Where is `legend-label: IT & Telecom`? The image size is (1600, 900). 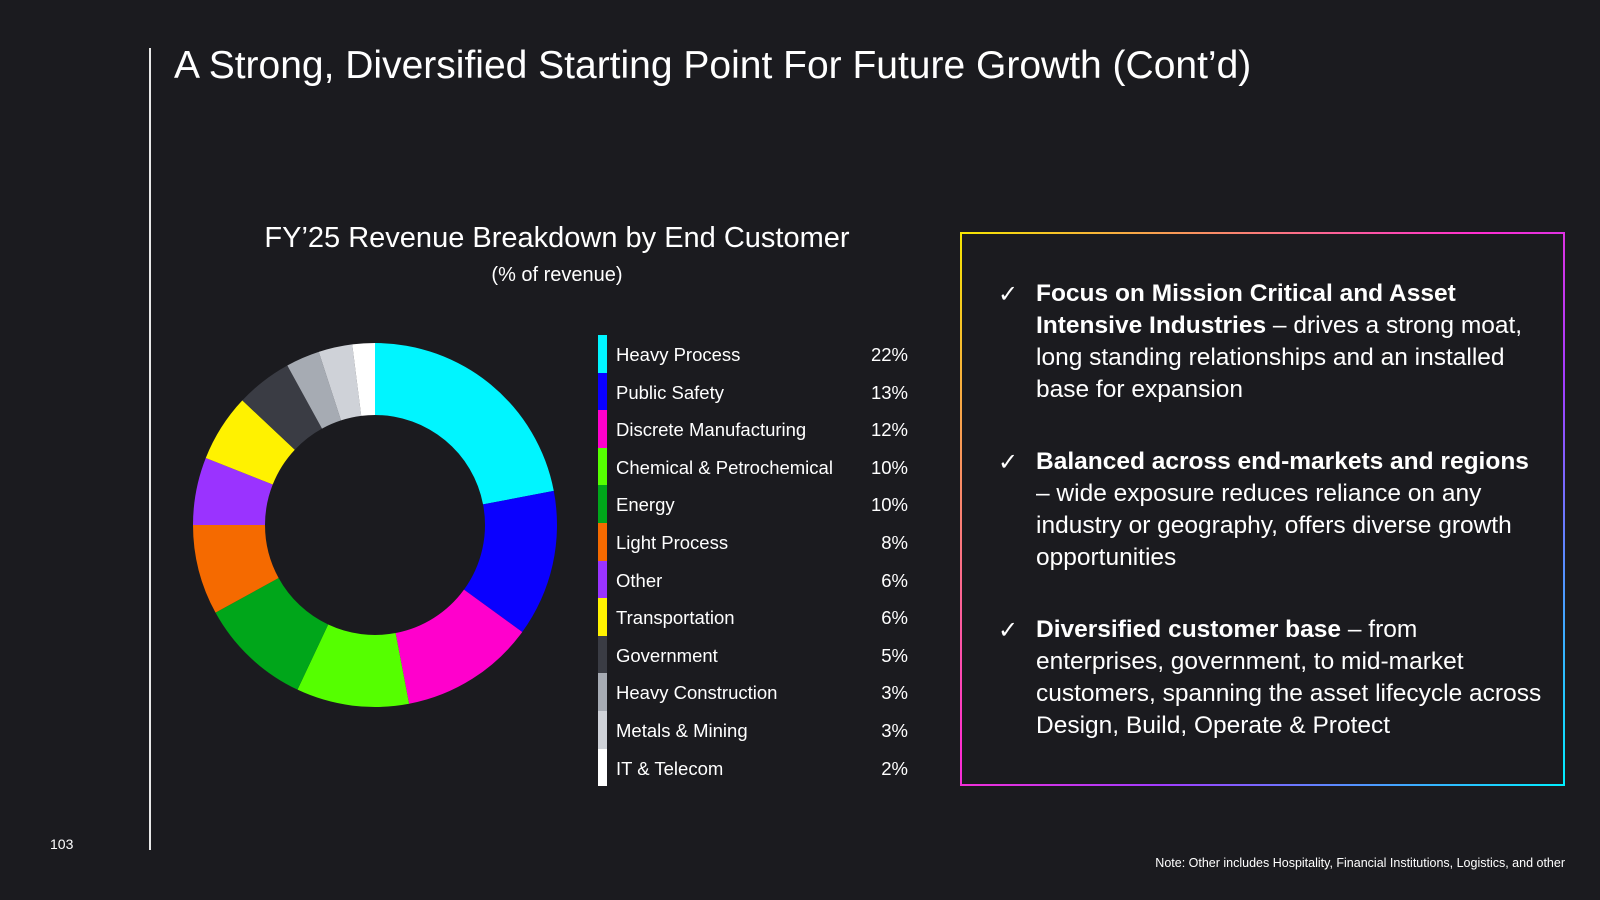
legend-label: IT & Telecom is located at coordinates (670, 768).